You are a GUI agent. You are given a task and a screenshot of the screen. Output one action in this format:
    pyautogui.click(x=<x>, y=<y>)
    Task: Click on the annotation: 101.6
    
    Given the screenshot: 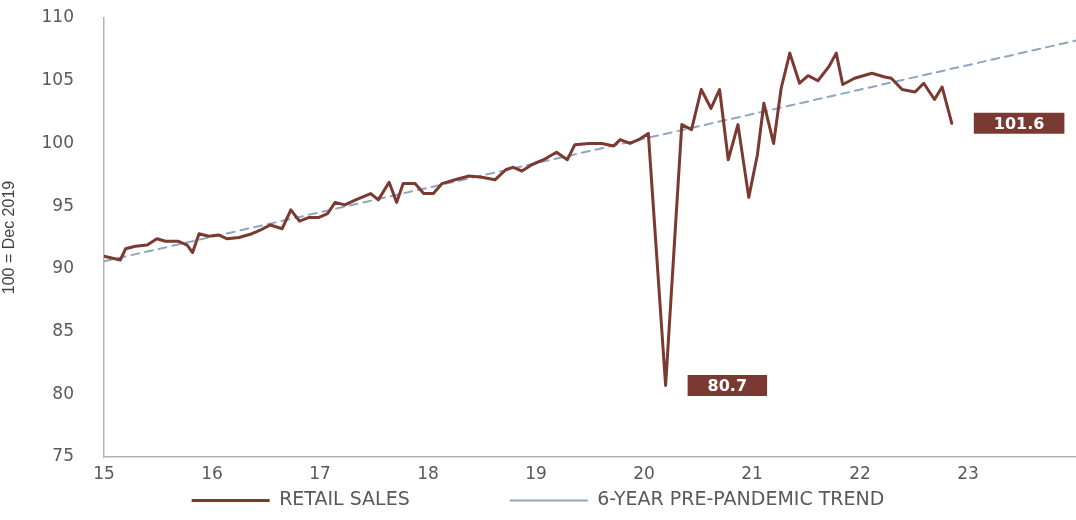 What is the action you would take?
    pyautogui.click(x=1019, y=123)
    